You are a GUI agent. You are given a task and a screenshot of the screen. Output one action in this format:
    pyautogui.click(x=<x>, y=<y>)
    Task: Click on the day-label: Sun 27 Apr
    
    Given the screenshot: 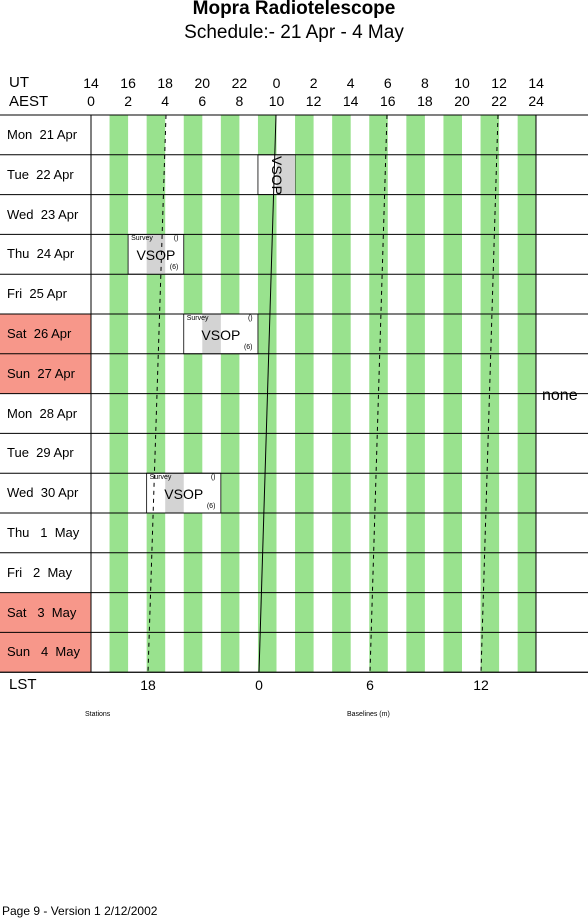 What is the action you would take?
    pyautogui.click(x=41, y=373)
    